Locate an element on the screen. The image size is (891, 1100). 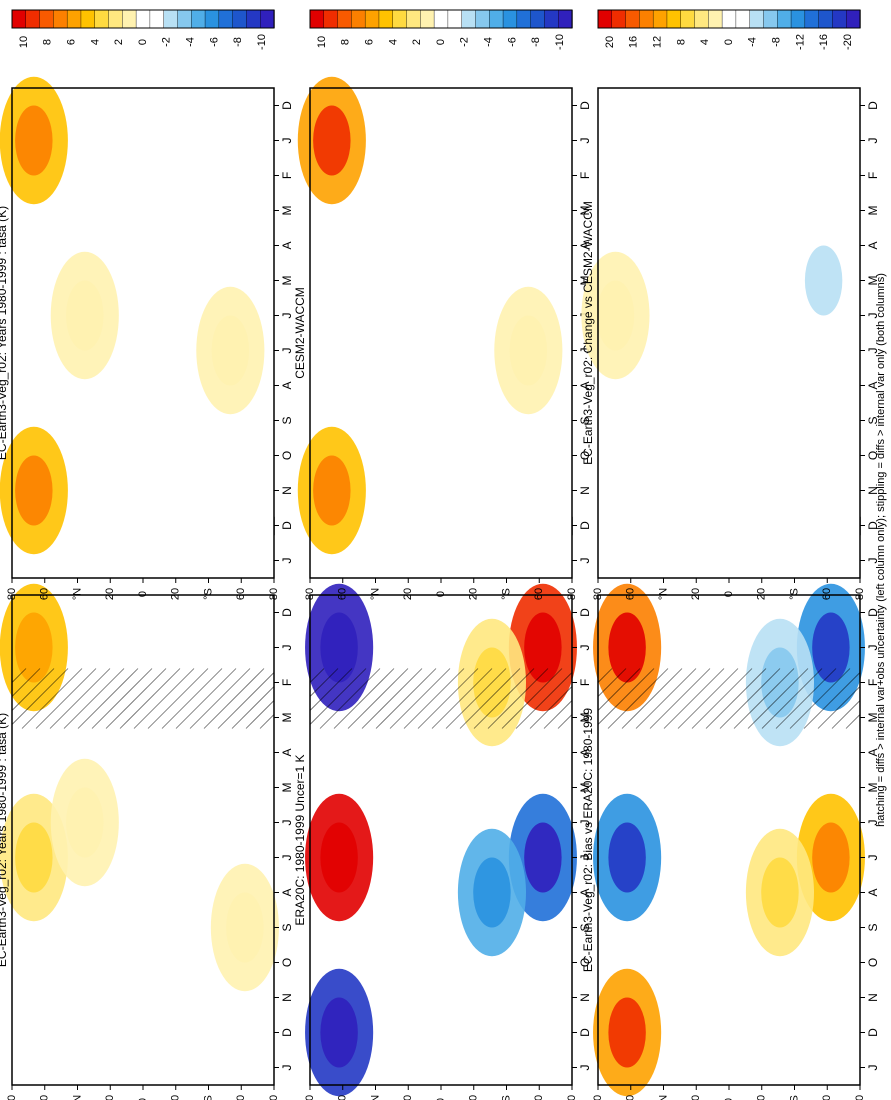
colorbar-tick-label: 8 is located at coordinates (346, 42).